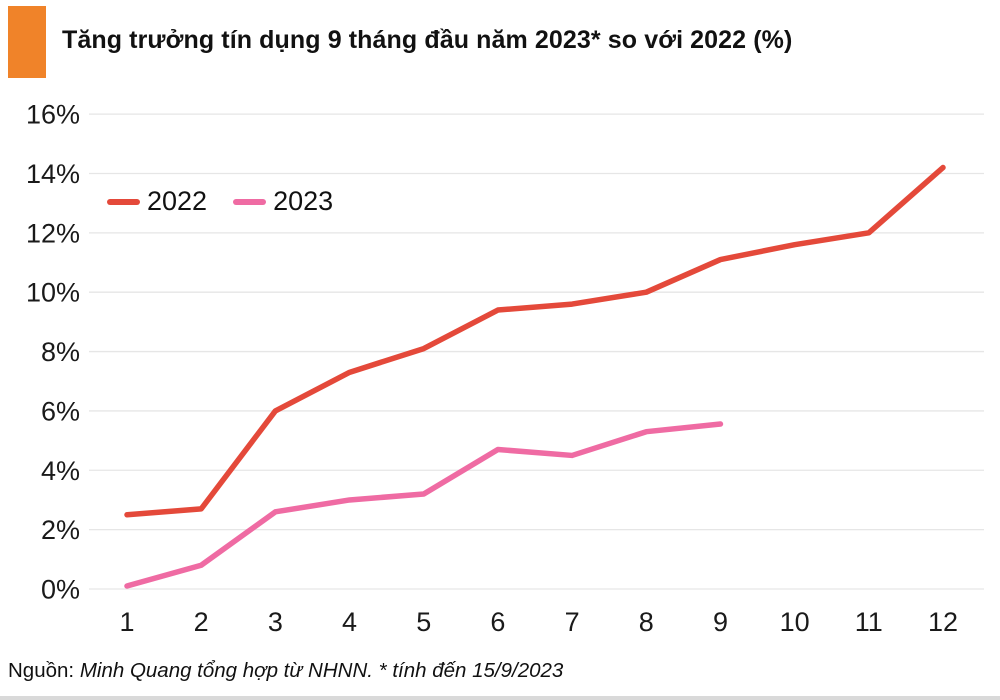  I want to click on legend-label-2022: 2022, so click(177, 201).